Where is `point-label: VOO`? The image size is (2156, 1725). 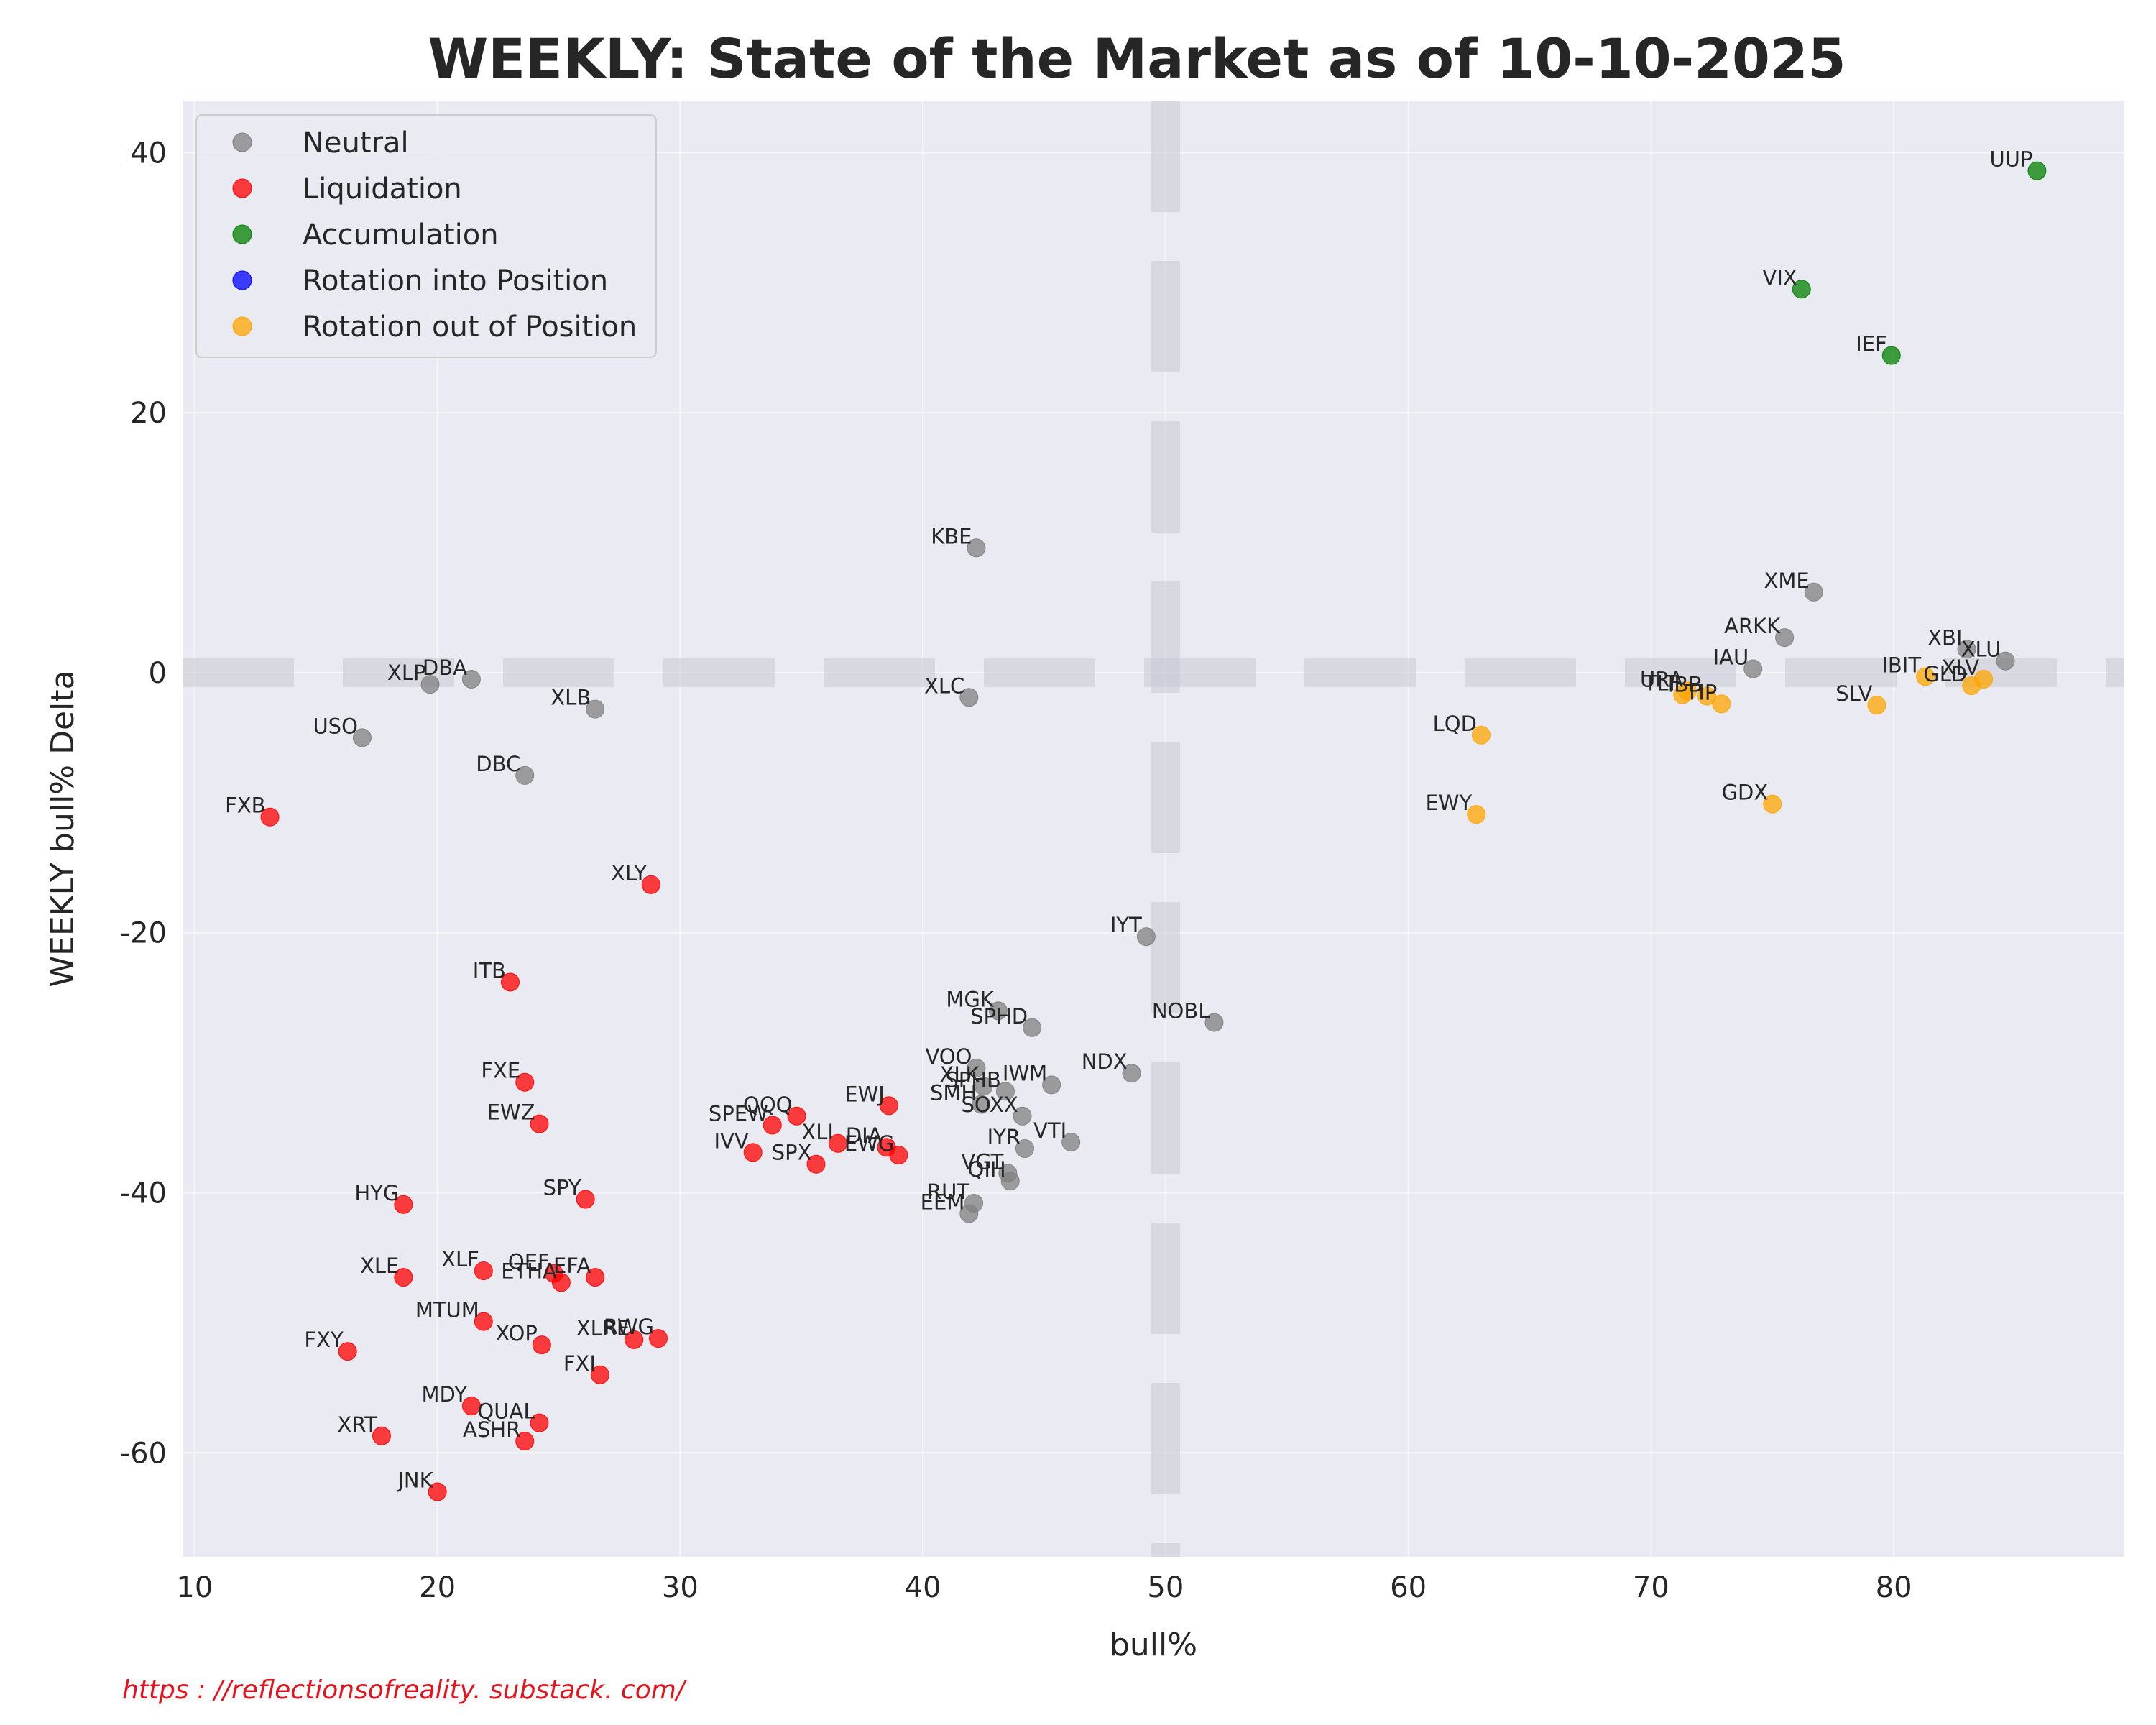 point-label: VOO is located at coordinates (948, 1056).